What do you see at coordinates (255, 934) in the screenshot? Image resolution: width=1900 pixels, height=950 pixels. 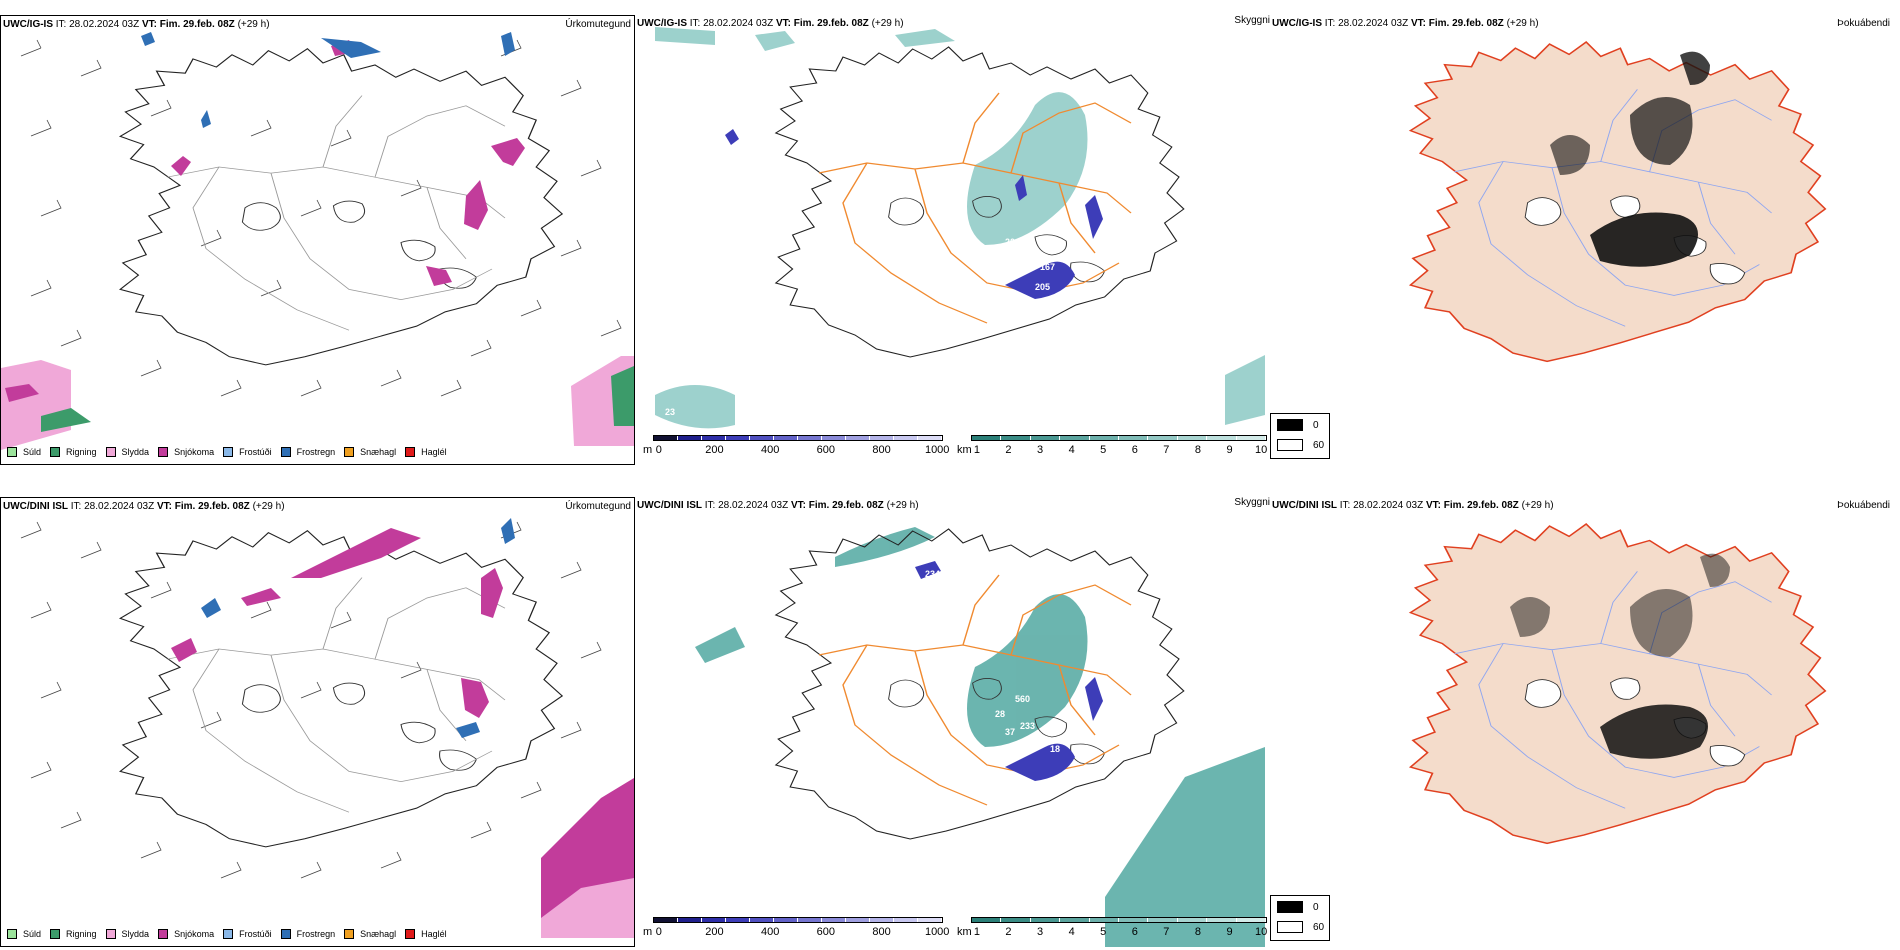 I see `legend-label: Frostúði` at bounding box center [255, 934].